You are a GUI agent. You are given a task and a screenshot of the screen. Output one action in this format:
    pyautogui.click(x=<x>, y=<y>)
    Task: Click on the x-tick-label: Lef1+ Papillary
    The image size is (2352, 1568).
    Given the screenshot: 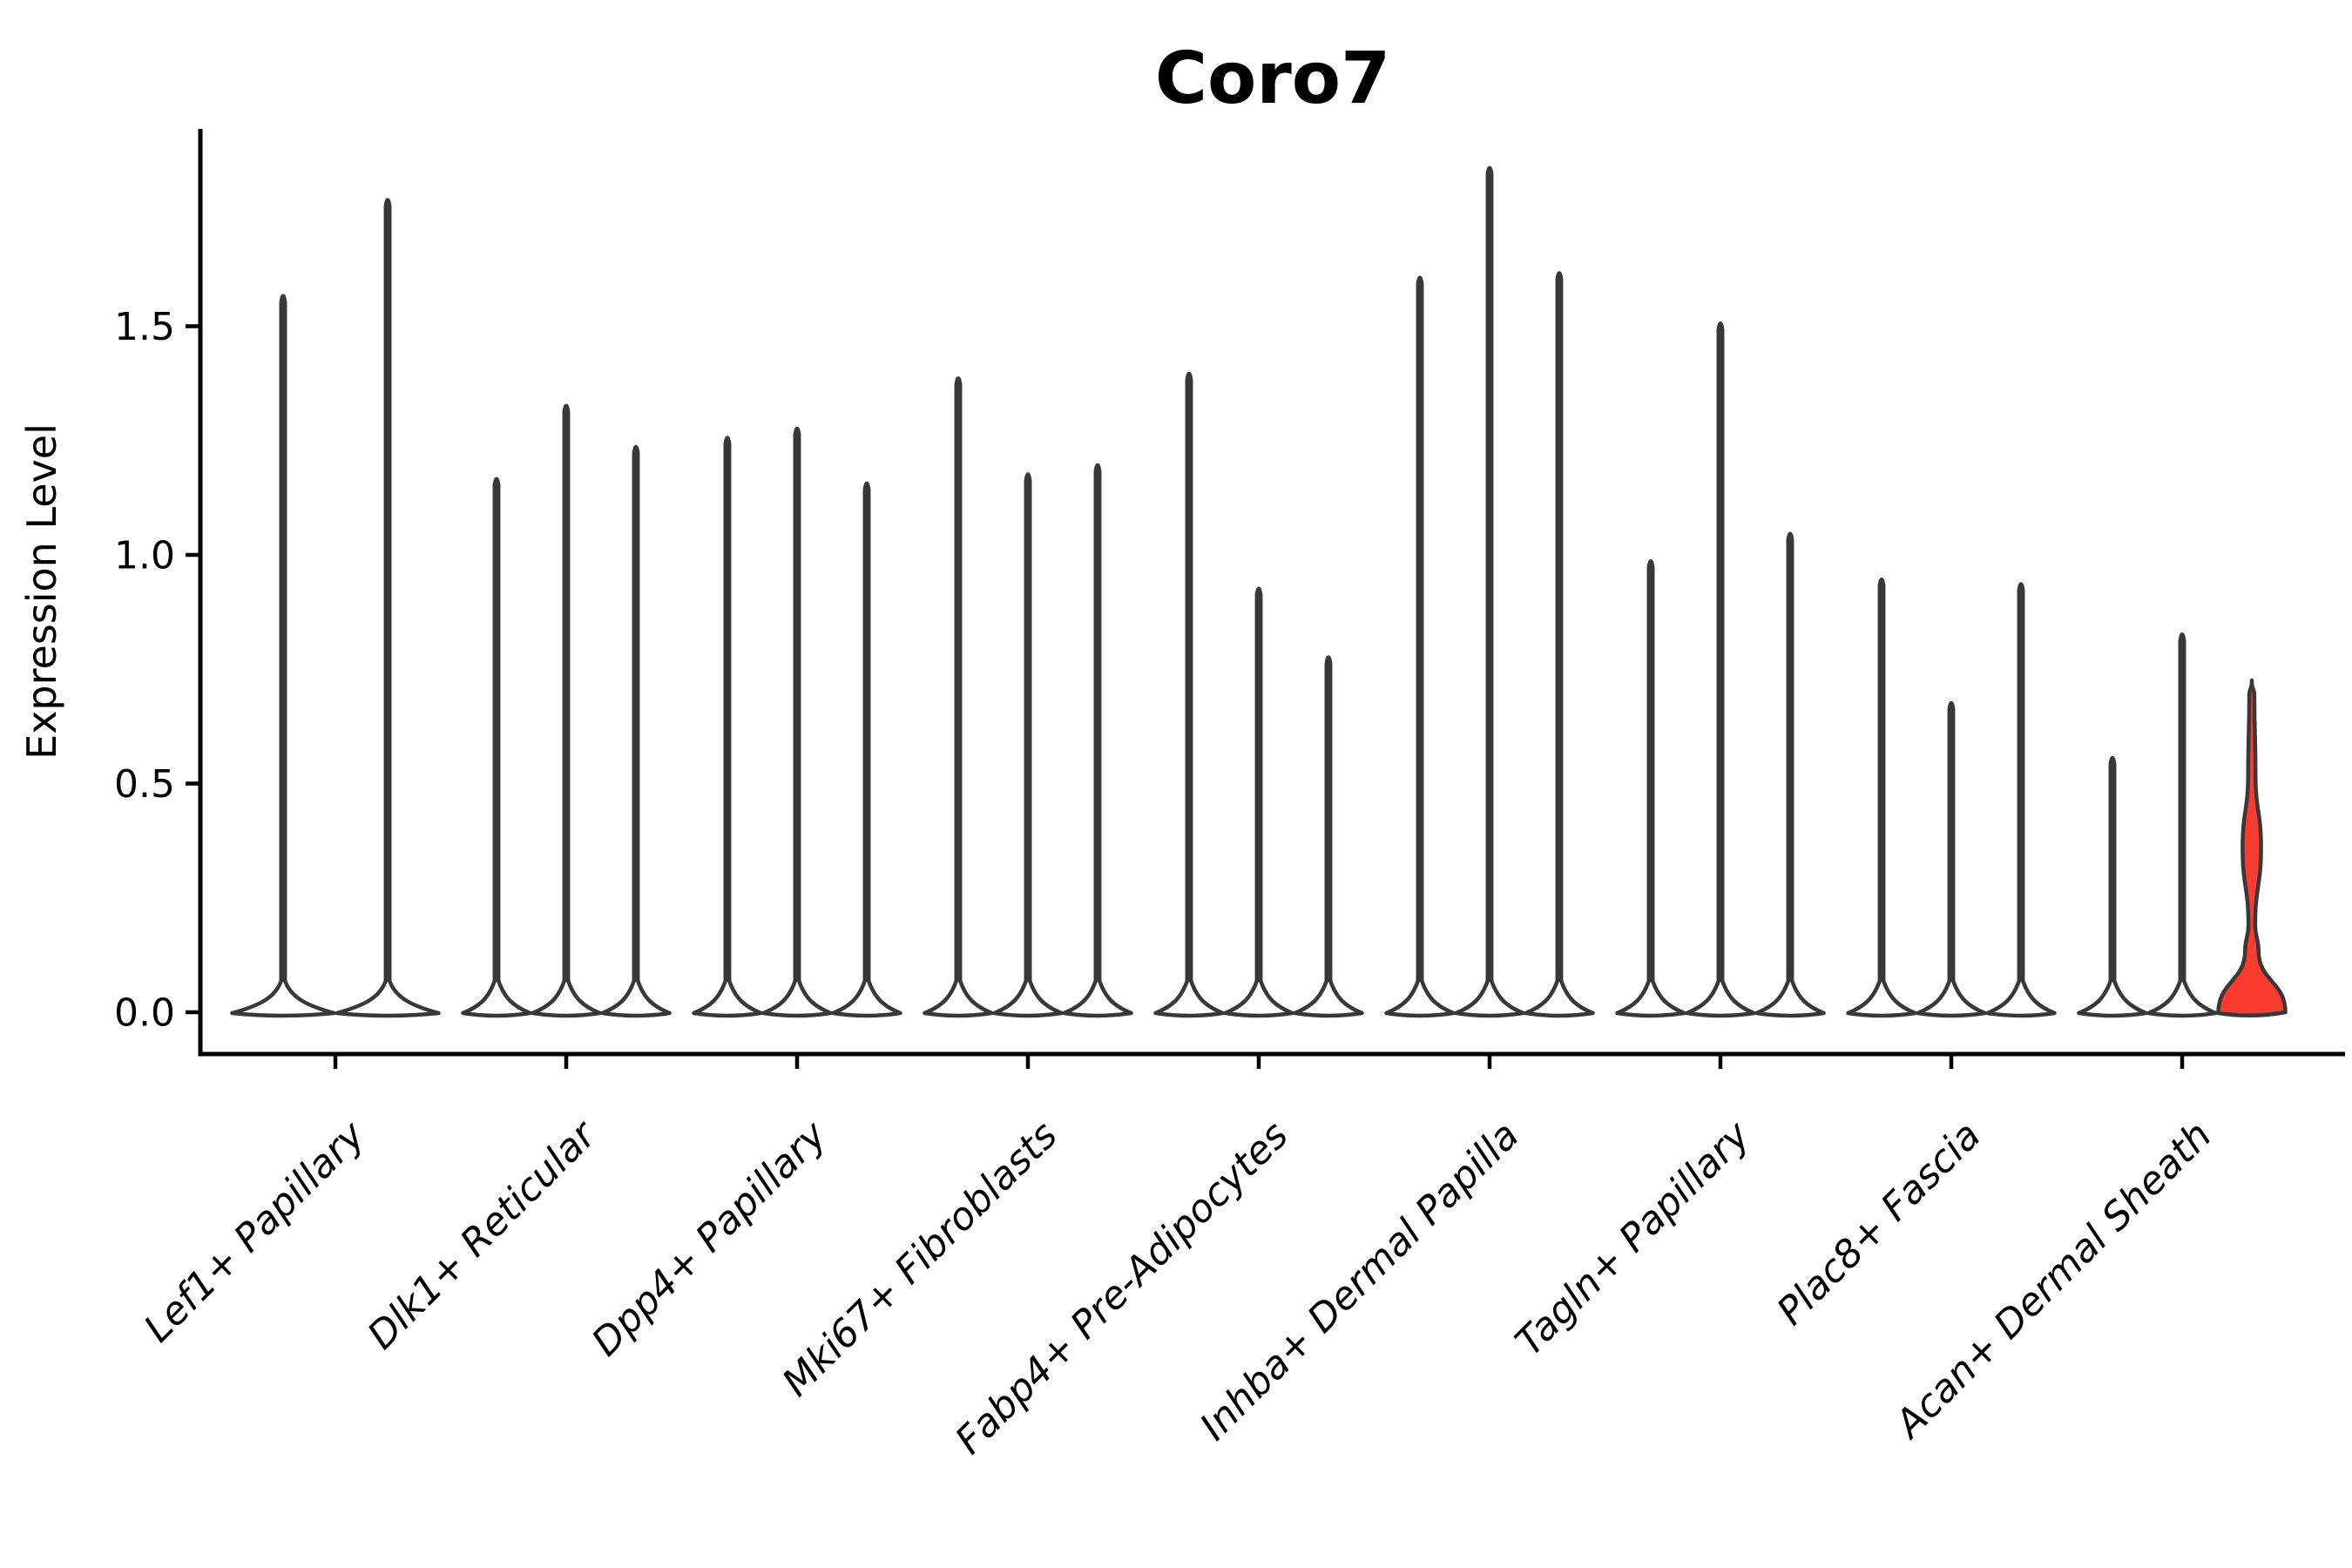 What is the action you would take?
    pyautogui.click(x=255, y=1231)
    